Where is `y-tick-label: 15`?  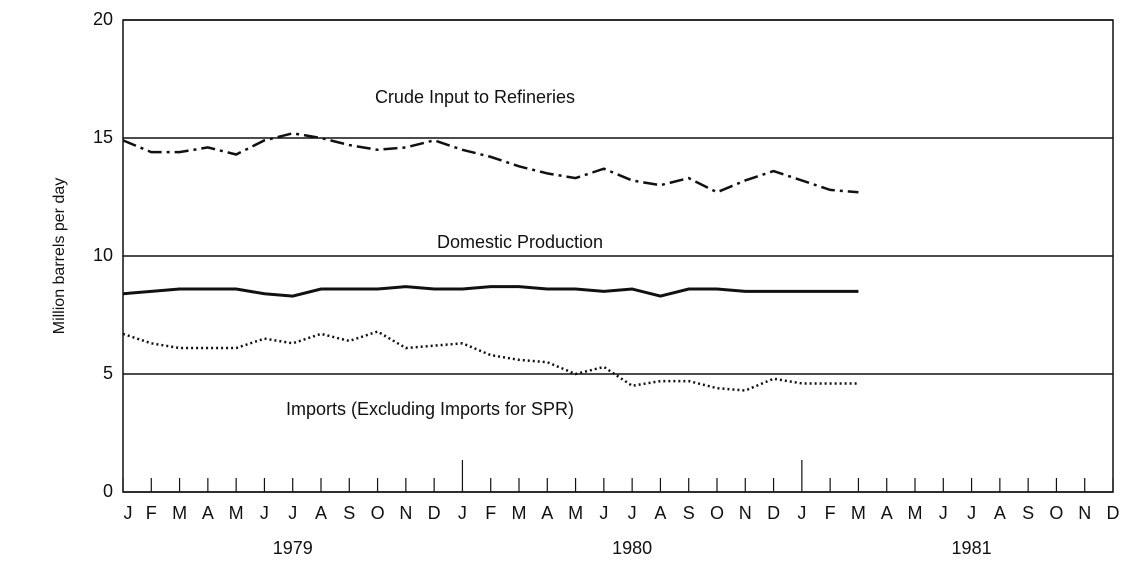
y-tick-label: 15 is located at coordinates (103, 137).